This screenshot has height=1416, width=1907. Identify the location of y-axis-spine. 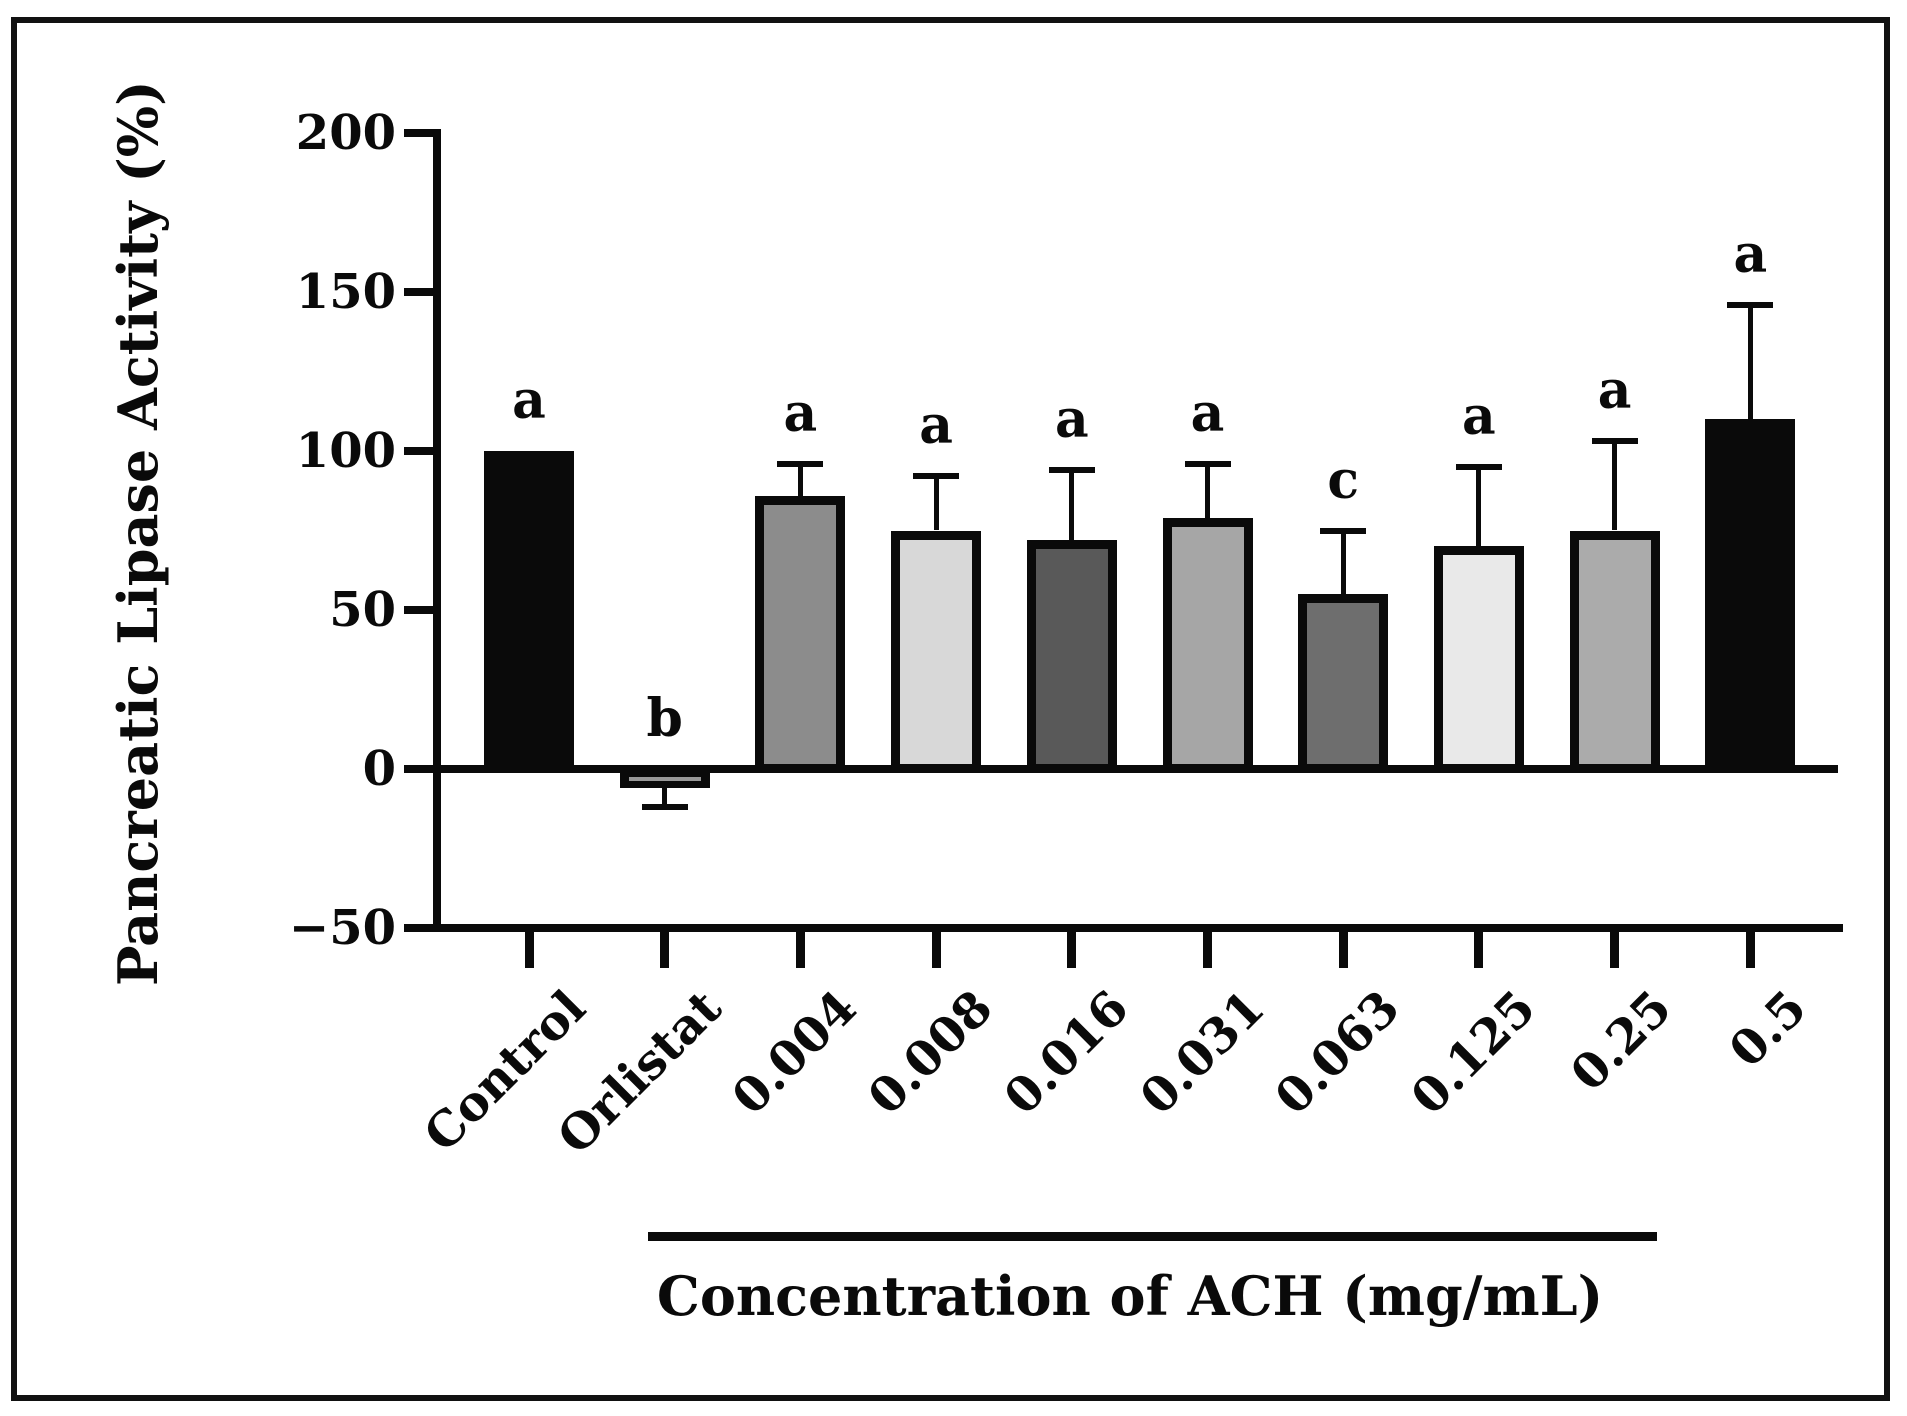
(437, 530).